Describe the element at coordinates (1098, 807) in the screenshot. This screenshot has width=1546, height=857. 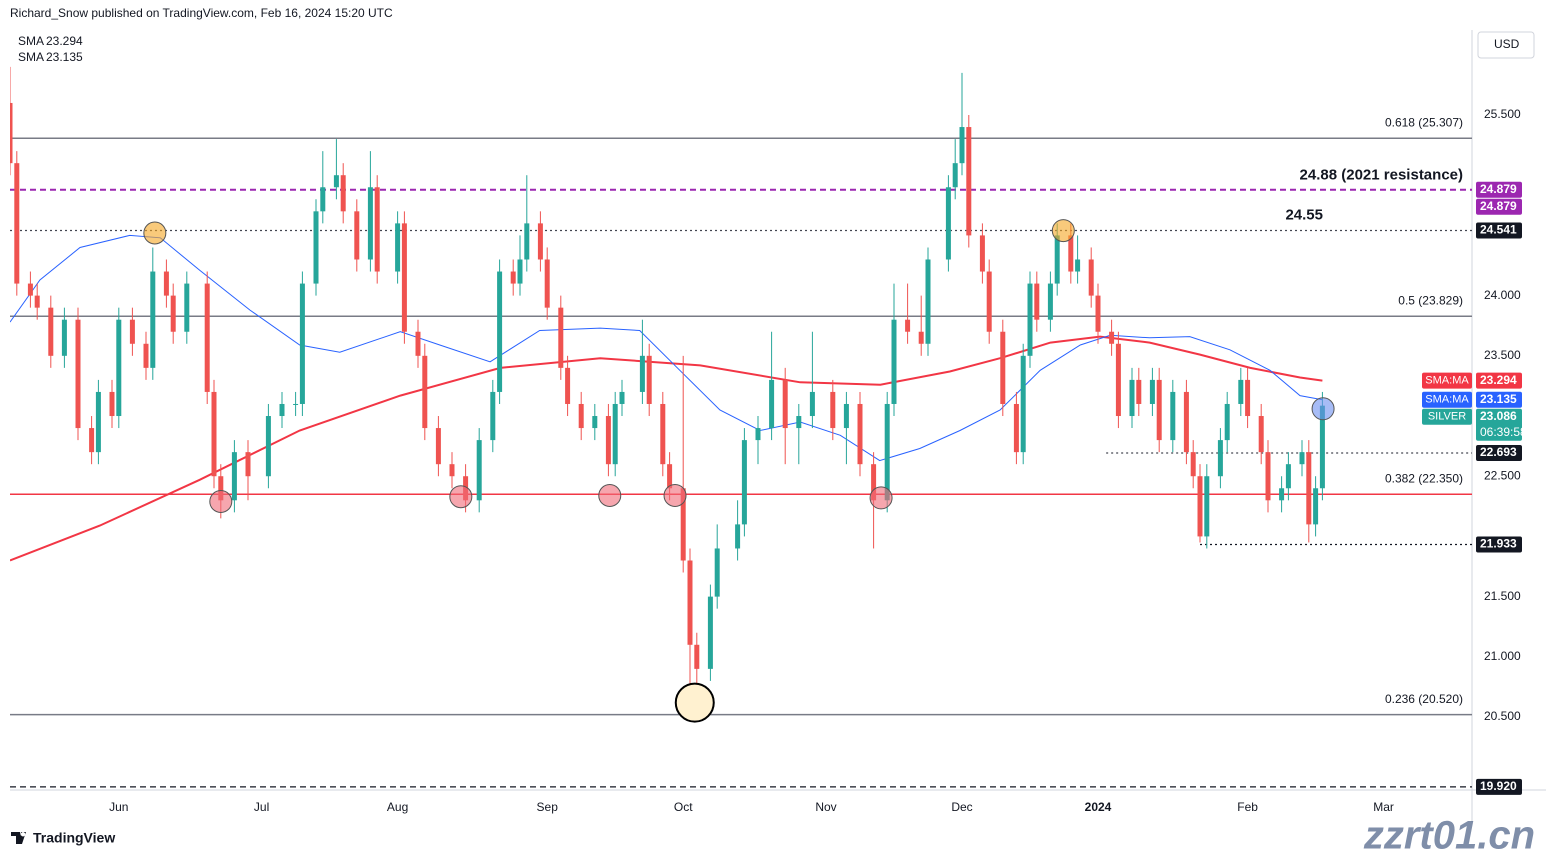
I see `x-tick-label: 2024` at that location.